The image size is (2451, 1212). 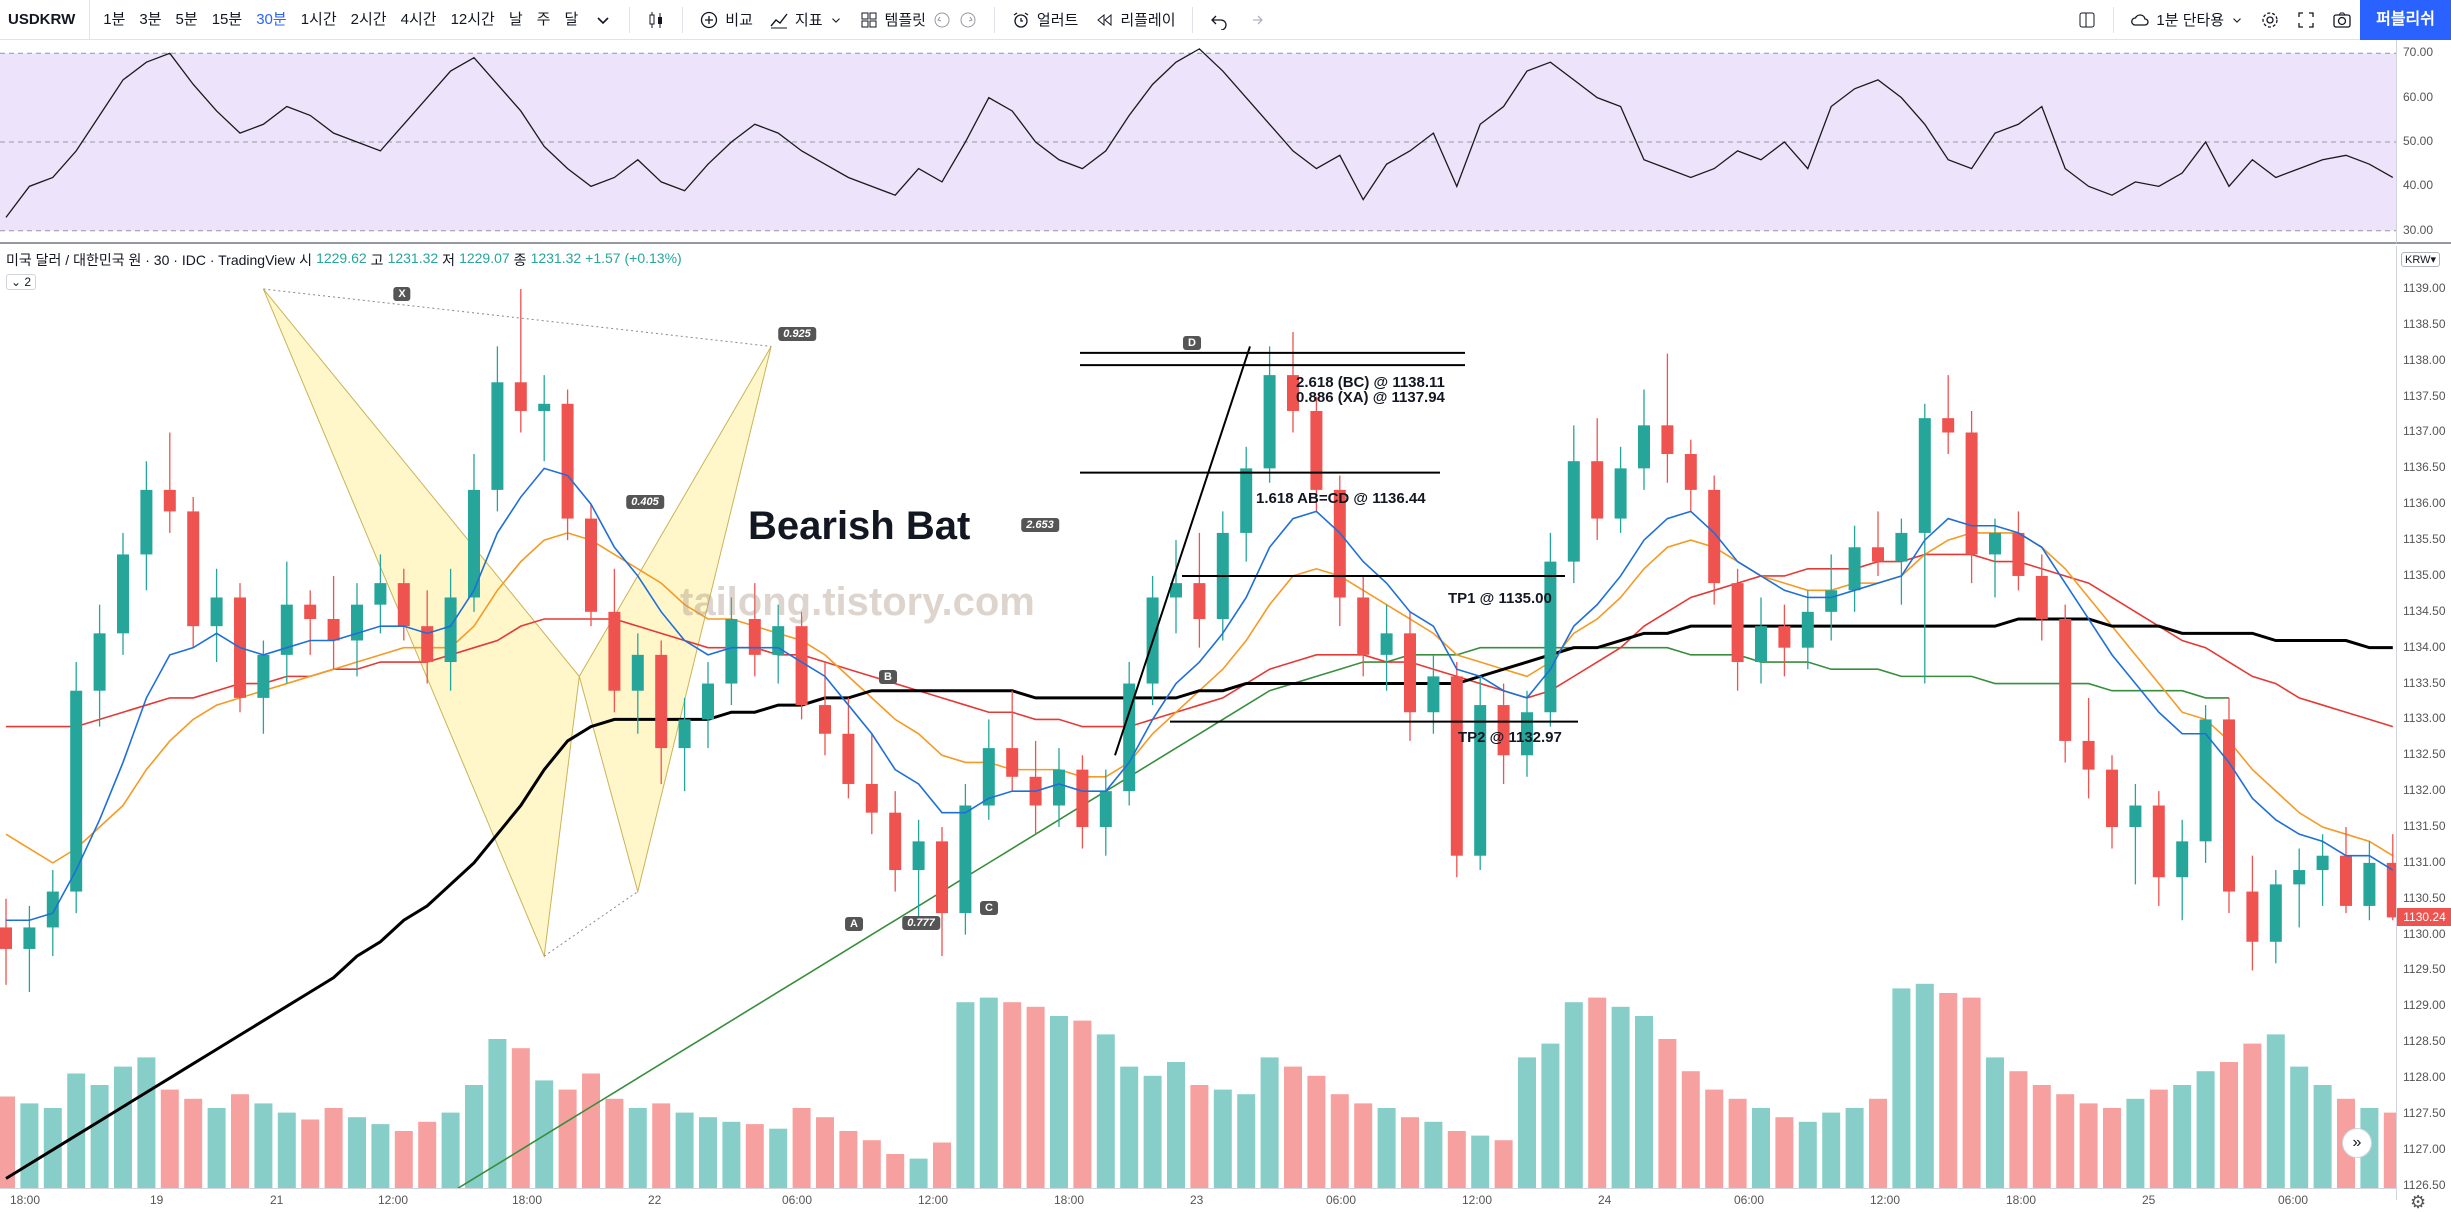 I want to click on alert-button: 얼러트, so click(x=1044, y=20).